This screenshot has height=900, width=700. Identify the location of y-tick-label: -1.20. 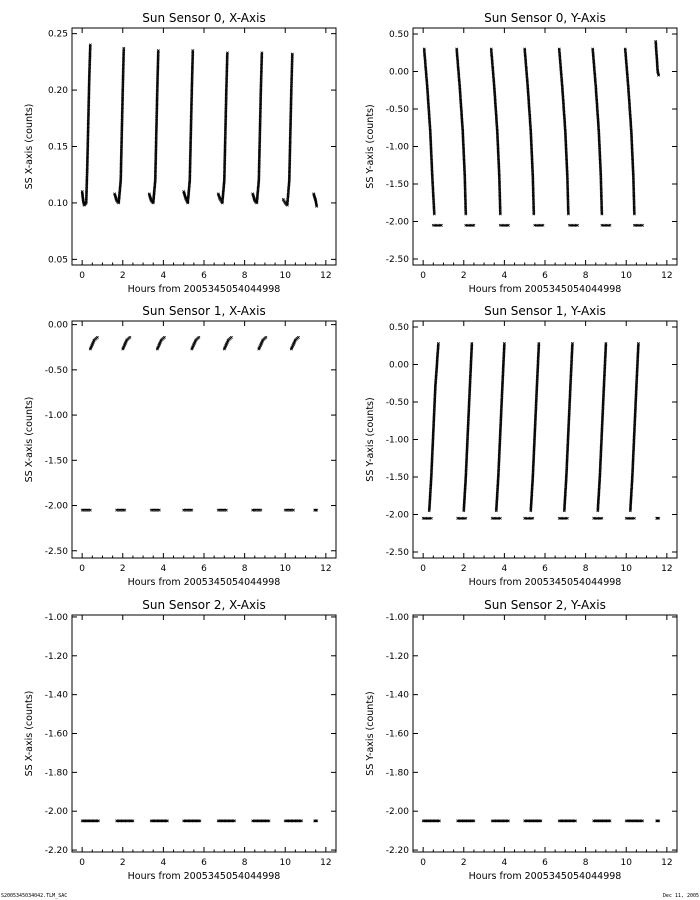
(57, 657).